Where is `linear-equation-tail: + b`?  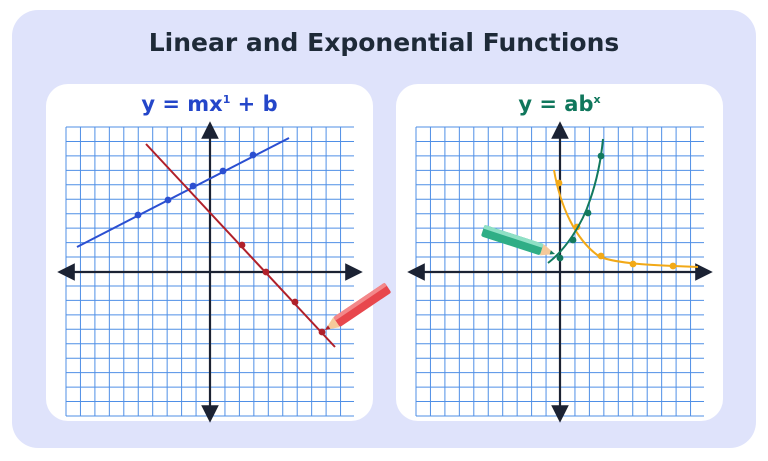 linear-equation-tail: + b is located at coordinates (254, 104).